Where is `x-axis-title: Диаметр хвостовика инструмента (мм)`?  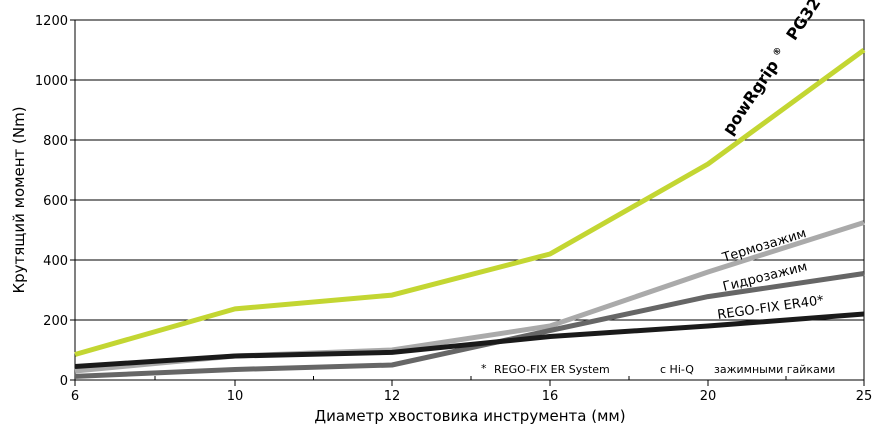
x-axis-title: Диаметр хвостовика инструмента (мм) is located at coordinates (469, 416).